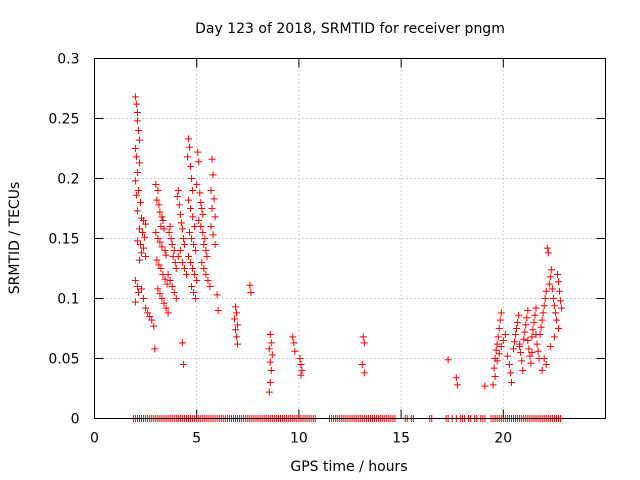 Image resolution: width=640 pixels, height=480 pixels. Describe the element at coordinates (196, 439) in the screenshot. I see `x-tick-label: 5` at that location.